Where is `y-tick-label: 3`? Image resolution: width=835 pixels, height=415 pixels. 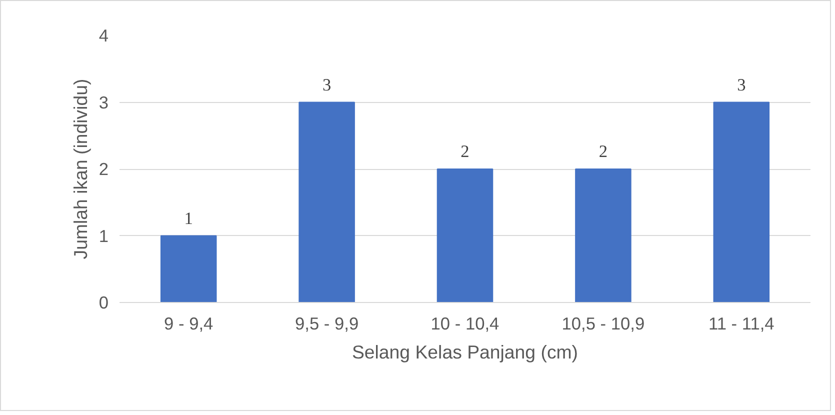
y-tick-label: 3 is located at coordinates (103, 102).